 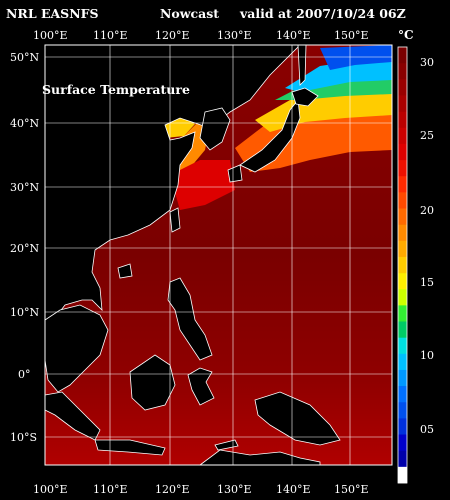 I want to click on model-title: NRL EASNFS, so click(x=52, y=13).